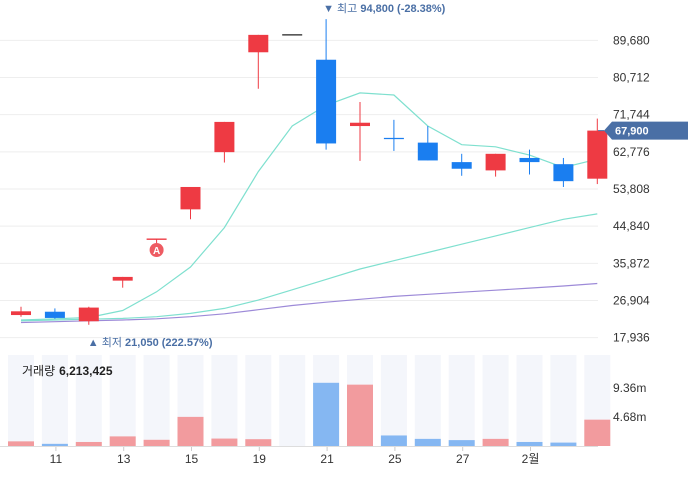  I want to click on volume-value: 6,213,425, so click(86, 371).